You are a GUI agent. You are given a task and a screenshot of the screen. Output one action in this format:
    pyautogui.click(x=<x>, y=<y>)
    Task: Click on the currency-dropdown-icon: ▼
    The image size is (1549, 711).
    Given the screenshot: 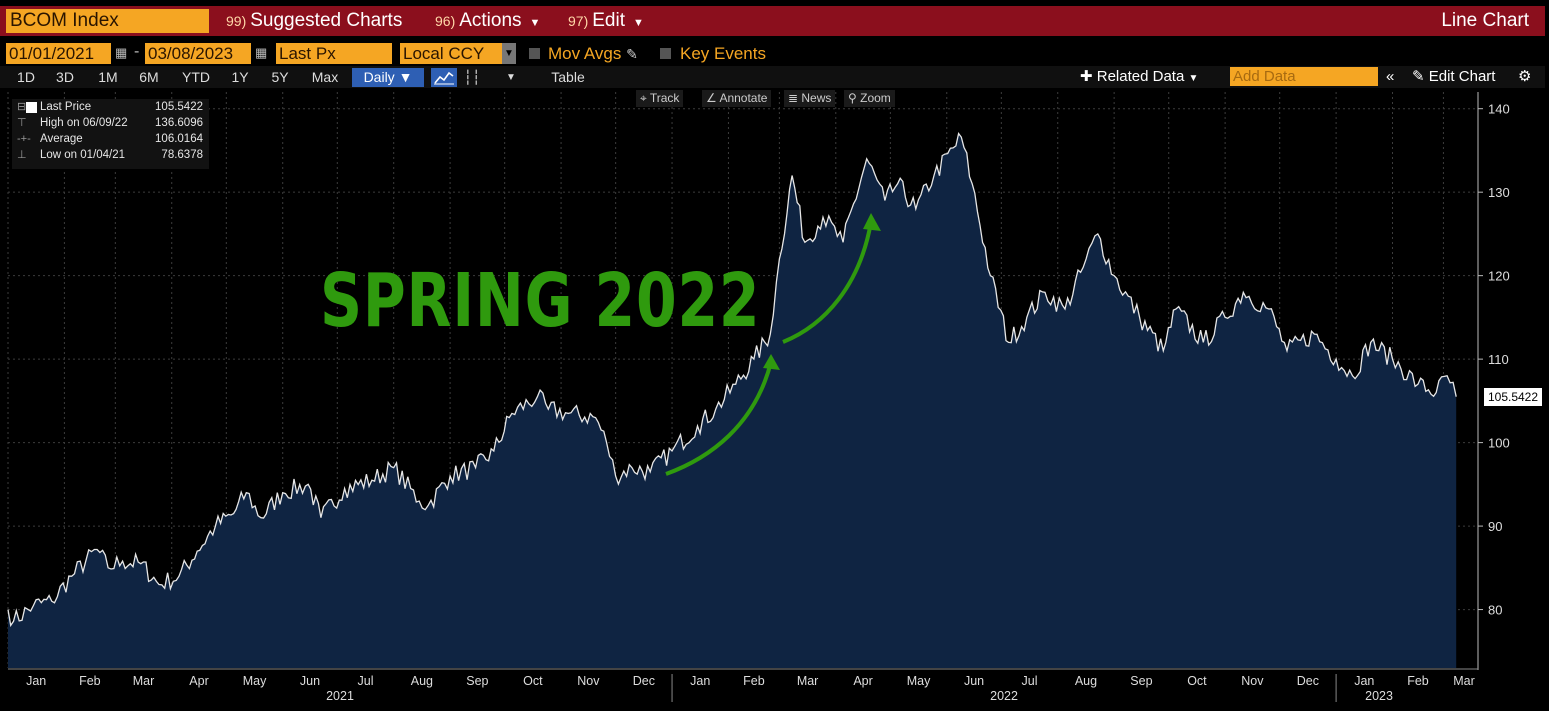 What is the action you would take?
    pyautogui.click(x=509, y=53)
    